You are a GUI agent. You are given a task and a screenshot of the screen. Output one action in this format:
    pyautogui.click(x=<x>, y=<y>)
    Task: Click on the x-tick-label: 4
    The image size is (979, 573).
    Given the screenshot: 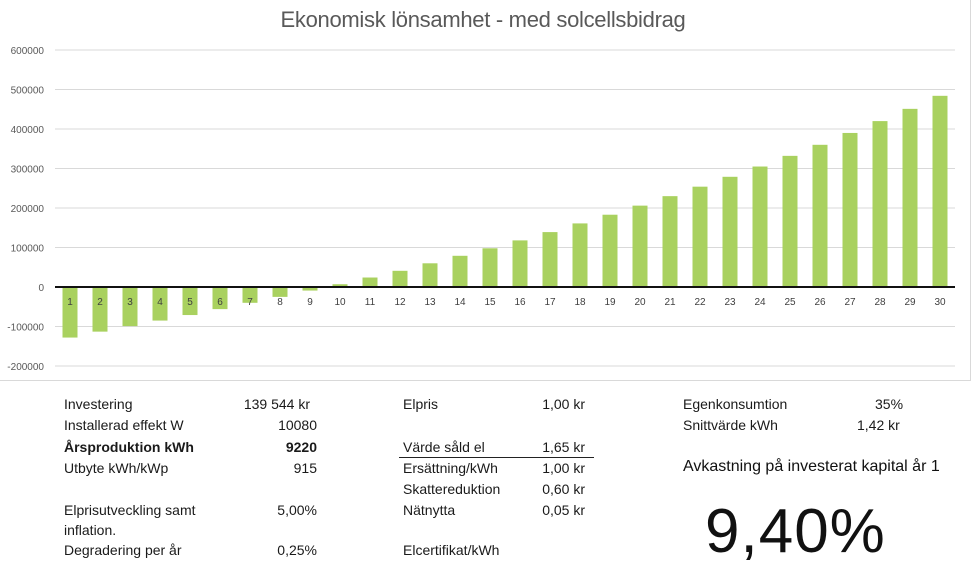 What is the action you would take?
    pyautogui.click(x=160, y=302)
    